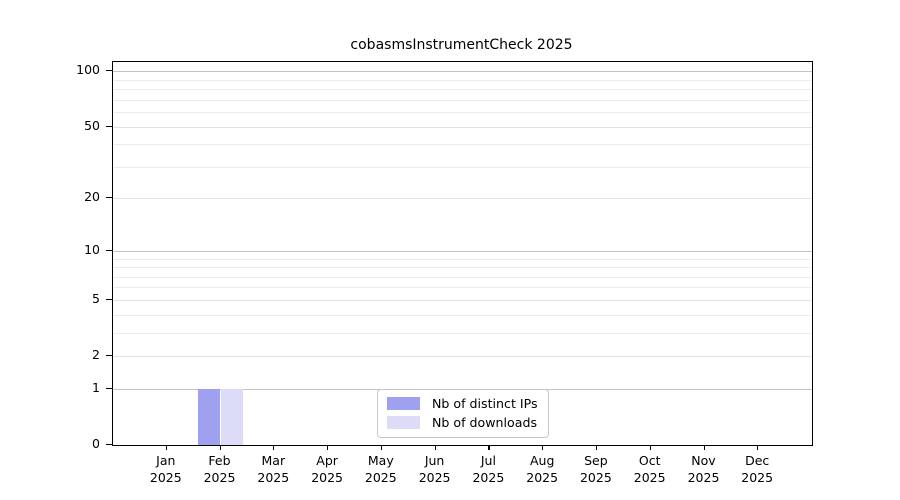 This screenshot has width=900, height=500. Describe the element at coordinates (542, 469) in the screenshot. I see `x-axis-tick-label: Aug 2025` at that location.